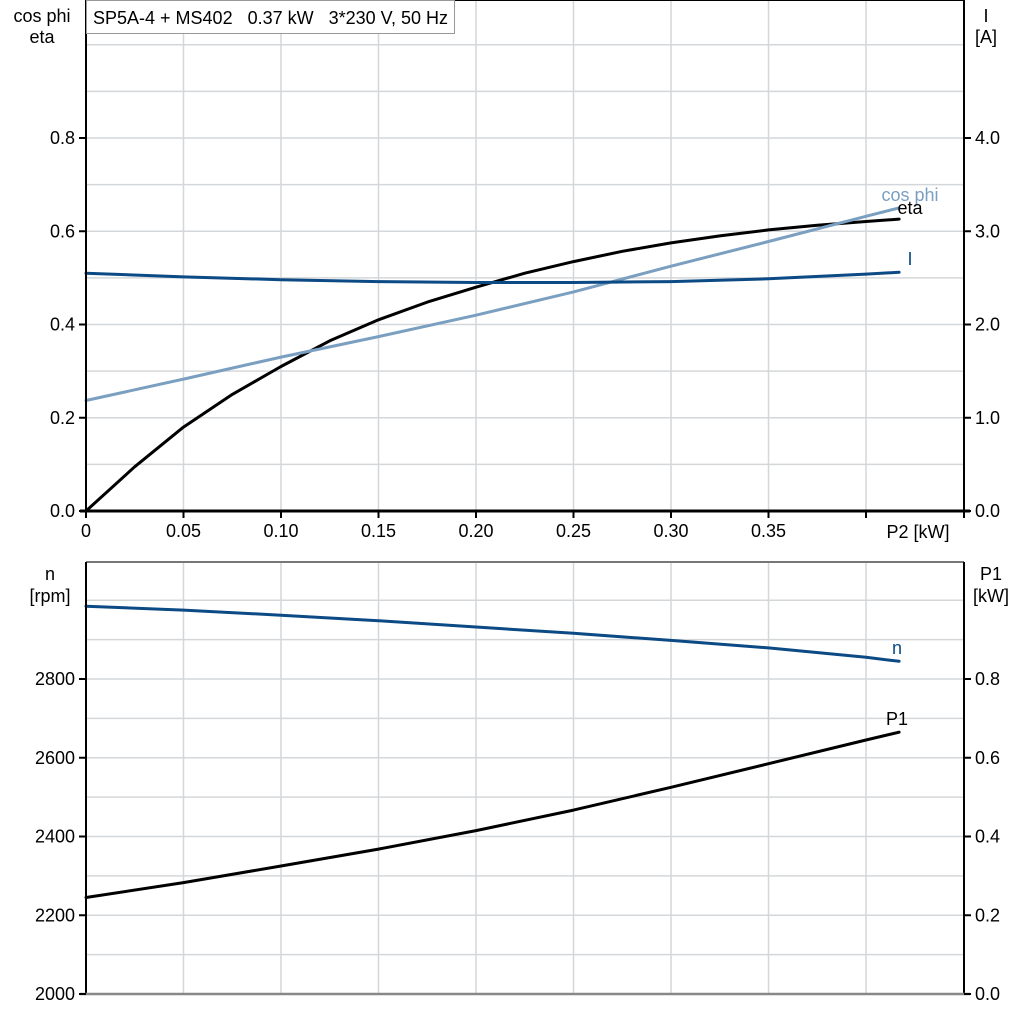 This screenshot has width=1024, height=1024. Describe the element at coordinates (183, 531) in the screenshot. I see `x-tick-label: 0.05` at that location.